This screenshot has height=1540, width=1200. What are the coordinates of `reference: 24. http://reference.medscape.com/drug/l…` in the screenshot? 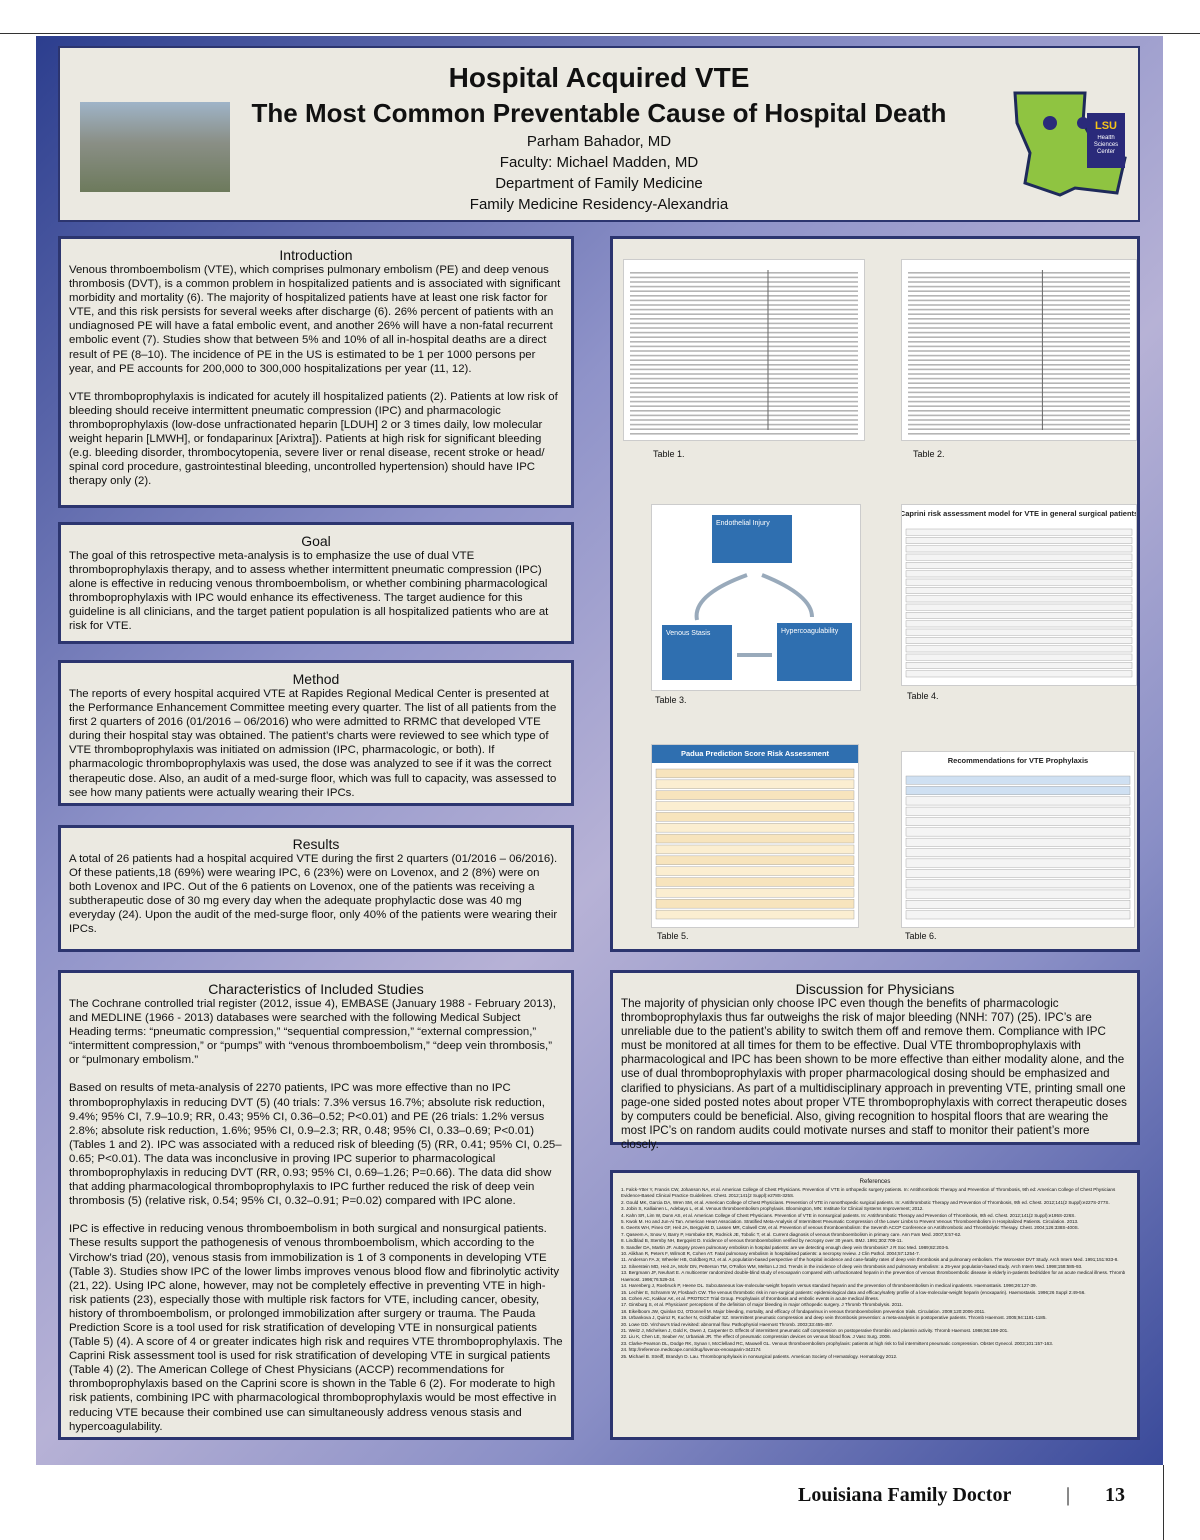 It's located at (691, 1350).